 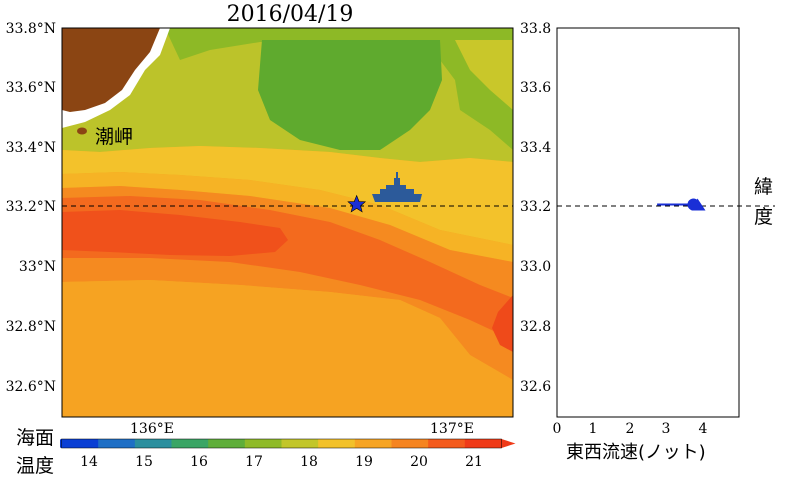 I want to click on colorbar-label-line2: 温度, so click(x=35, y=466).